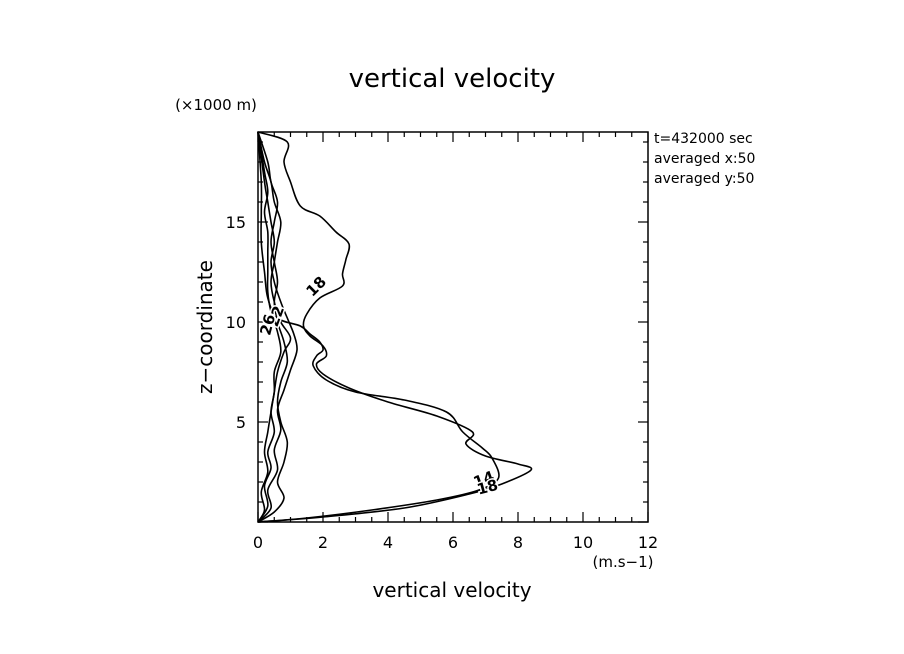 The height and width of the screenshot is (654, 904). What do you see at coordinates (236, 322) in the screenshot?
I see `y-tick-label: 10` at bounding box center [236, 322].